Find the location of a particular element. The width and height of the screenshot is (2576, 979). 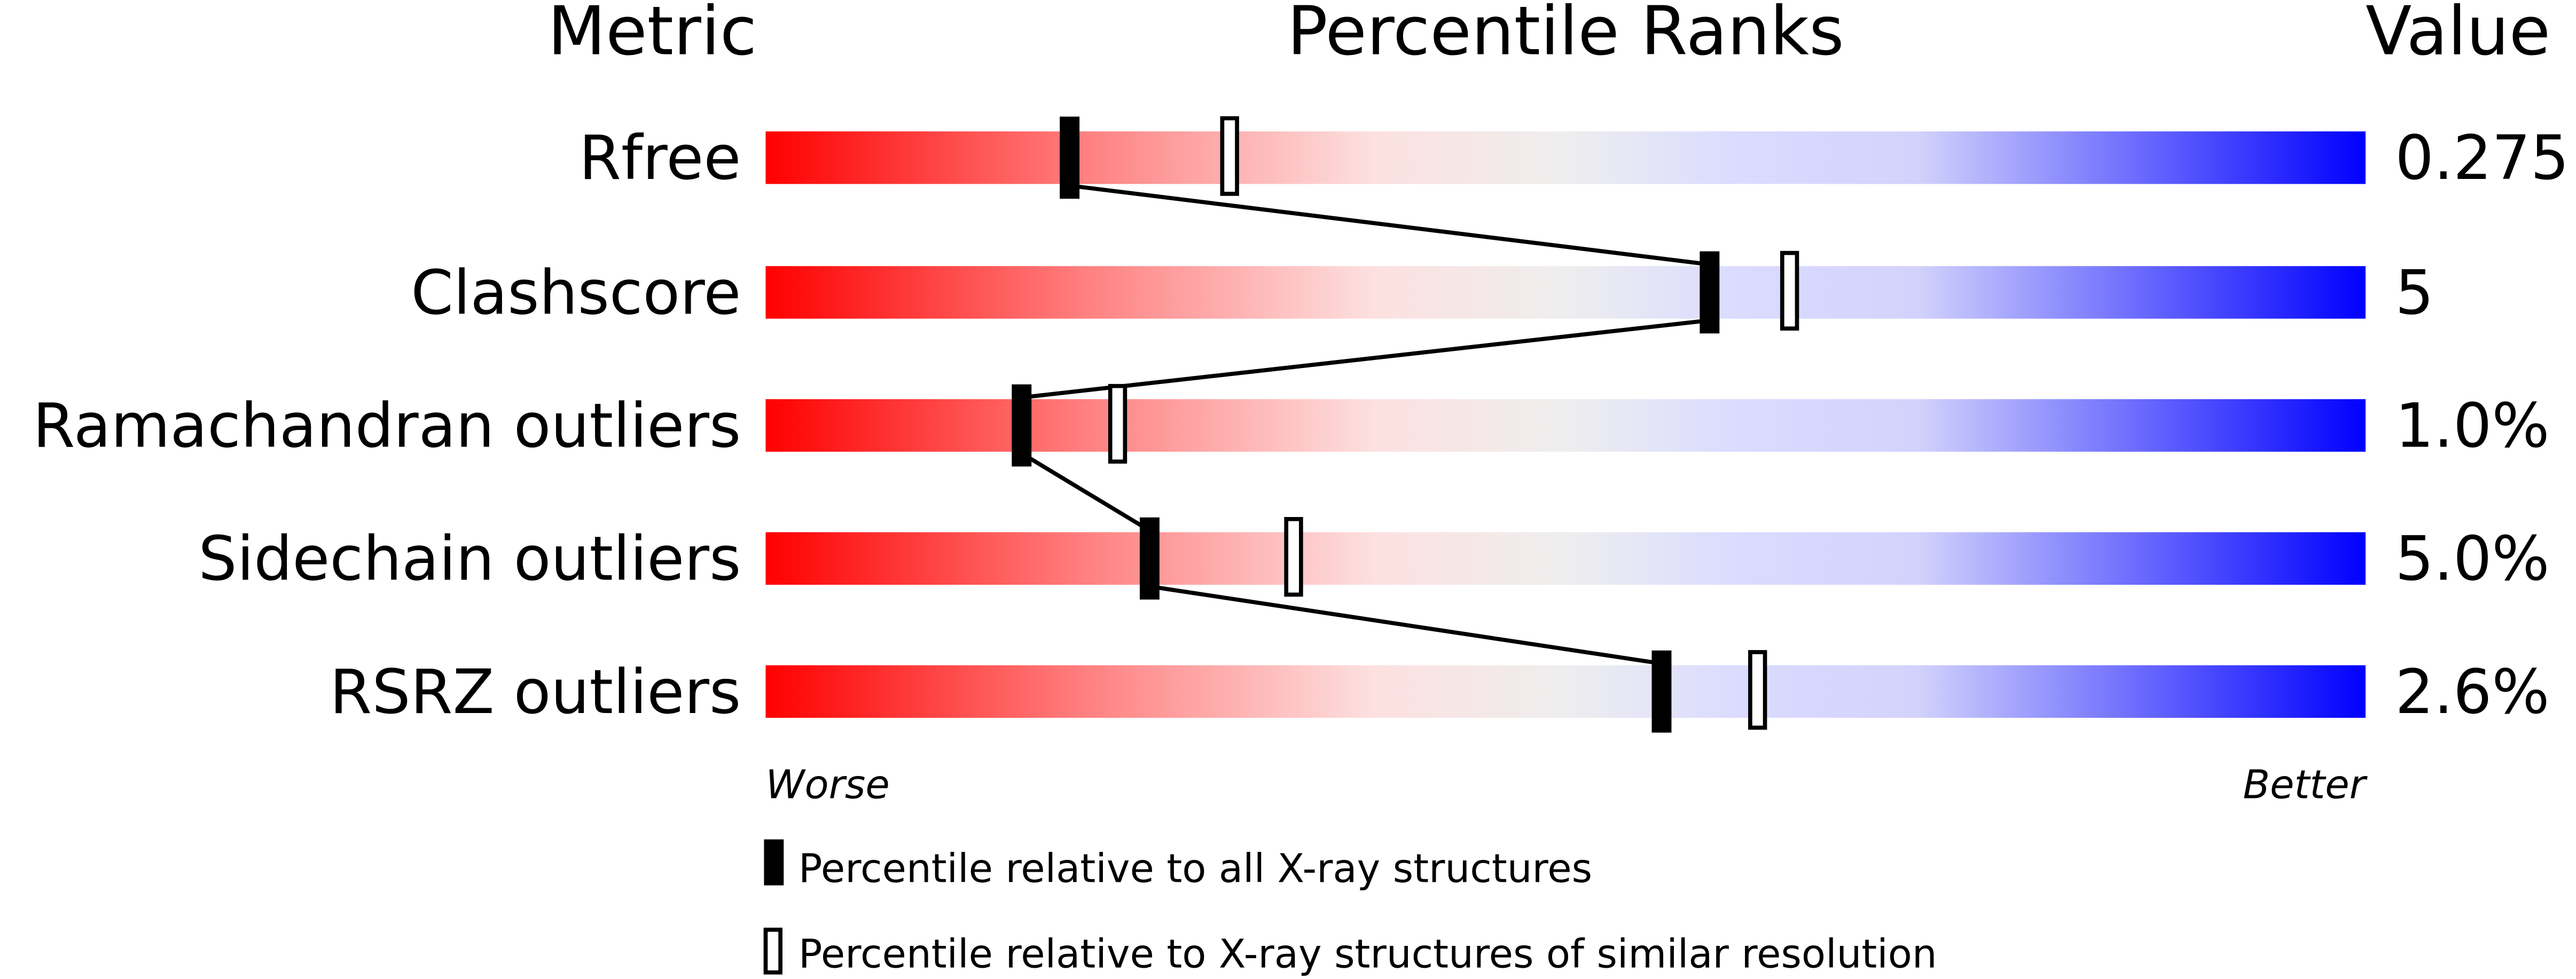

metric-value: 2.6% is located at coordinates (2472, 691).